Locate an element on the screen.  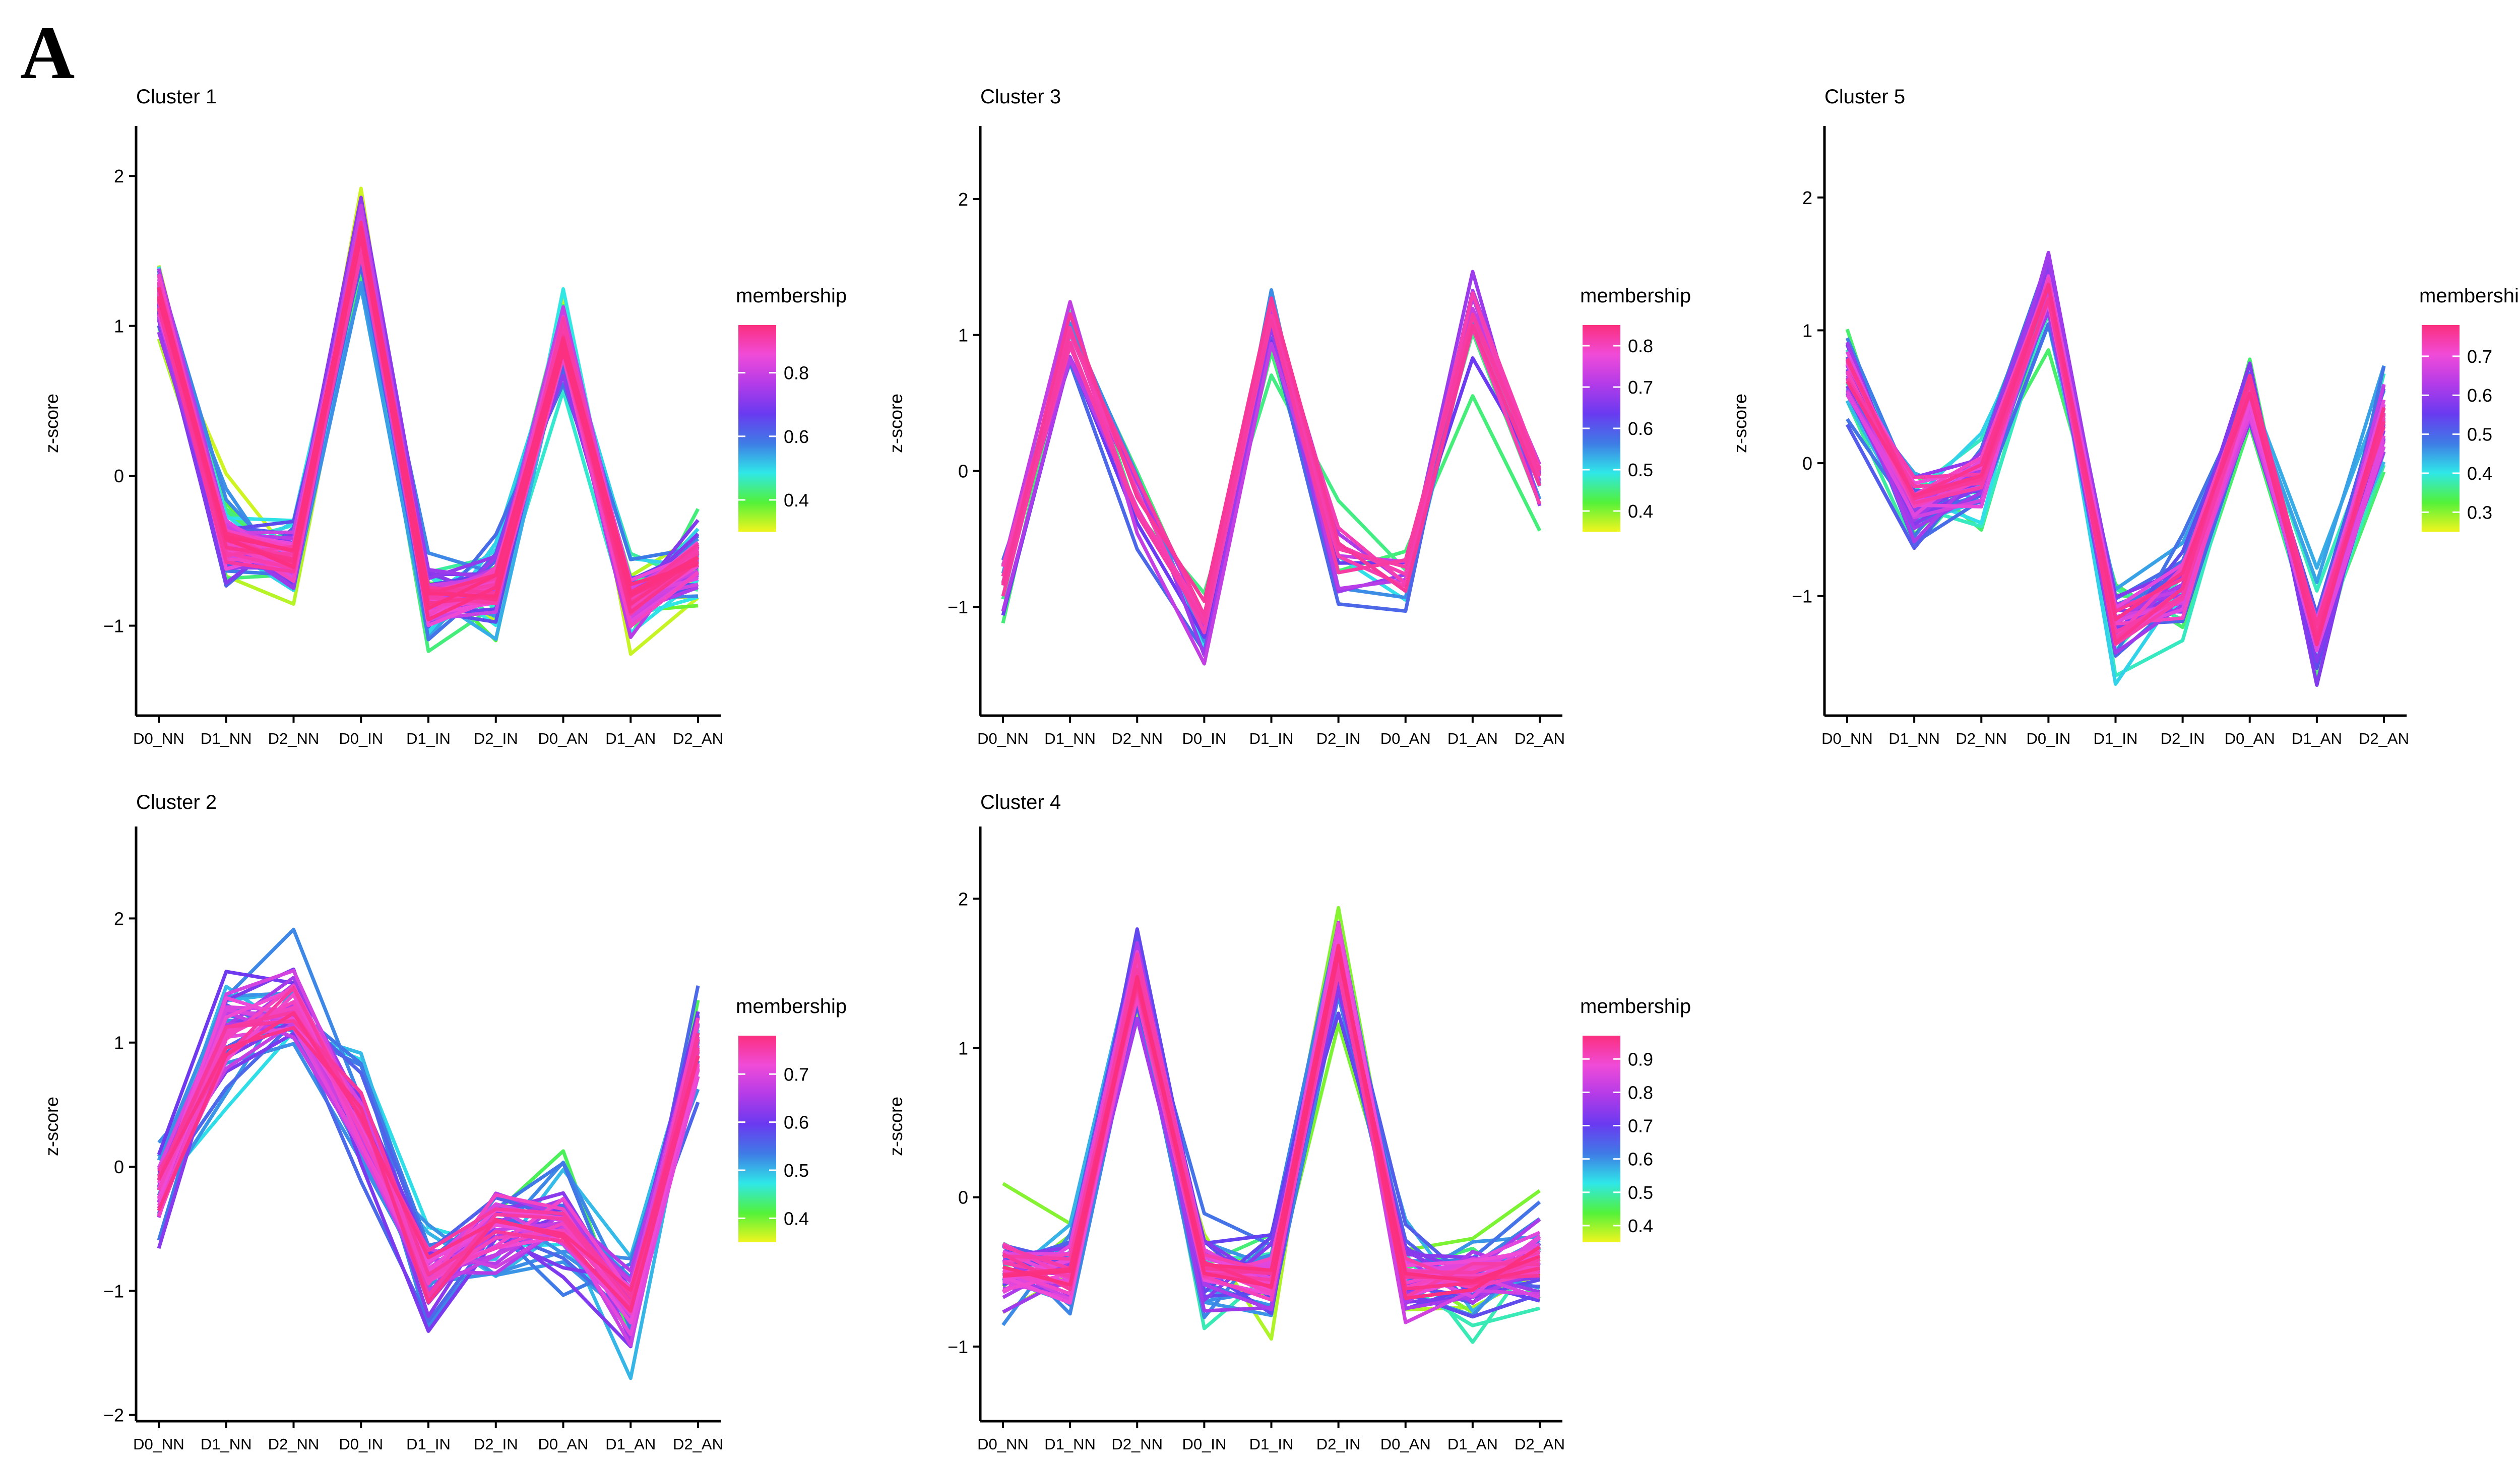
chart-title: Cluster 2 is located at coordinates (176, 802).